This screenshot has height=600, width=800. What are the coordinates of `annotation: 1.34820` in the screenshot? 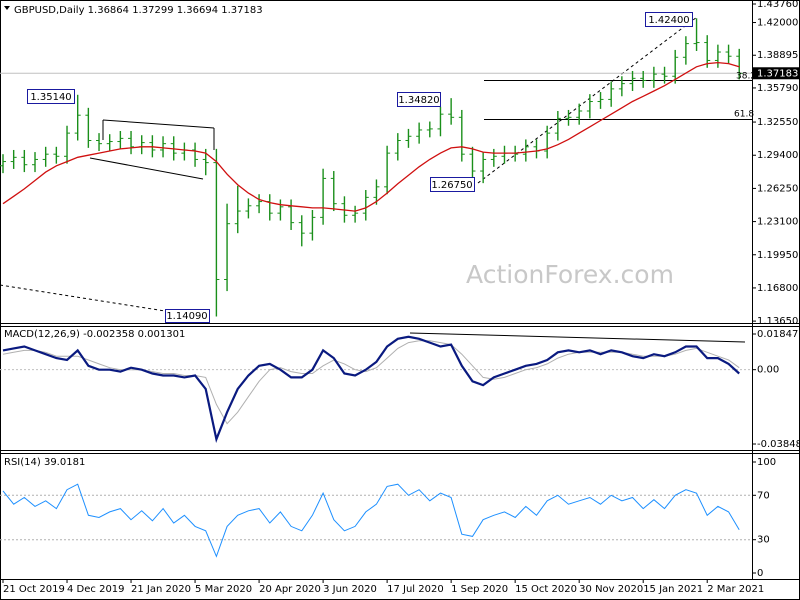 It's located at (418, 100).